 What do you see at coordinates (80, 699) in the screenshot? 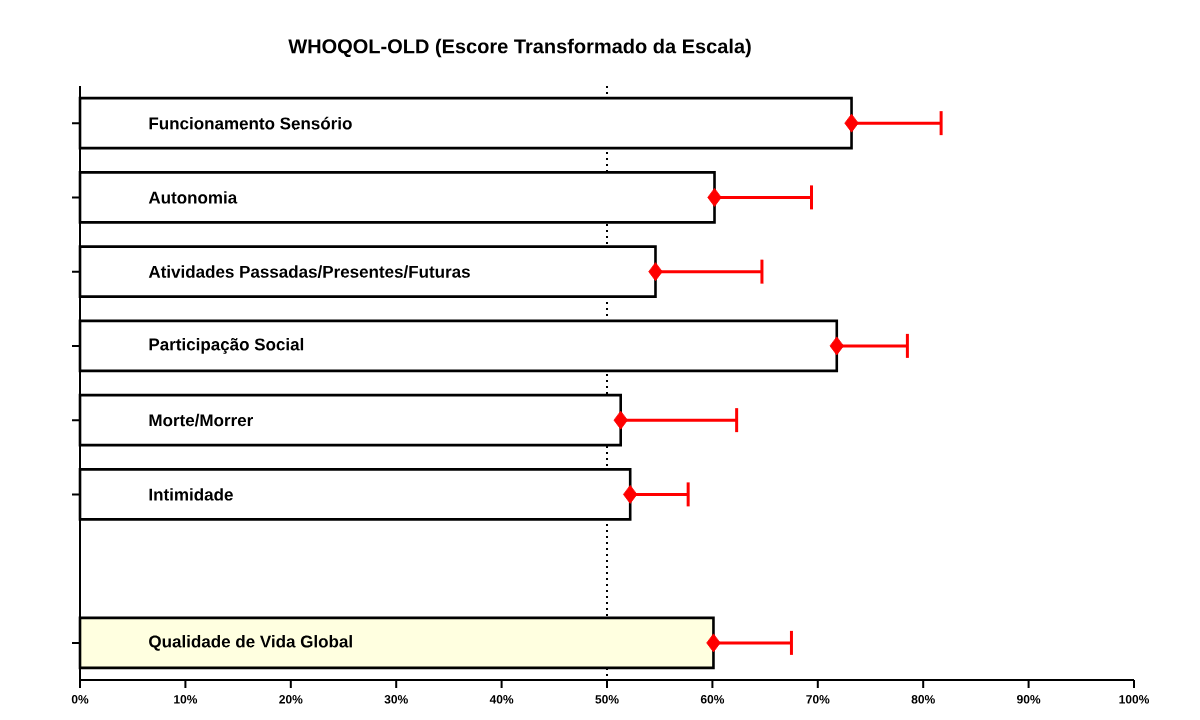
I see `x-tick-label: 0%` at bounding box center [80, 699].